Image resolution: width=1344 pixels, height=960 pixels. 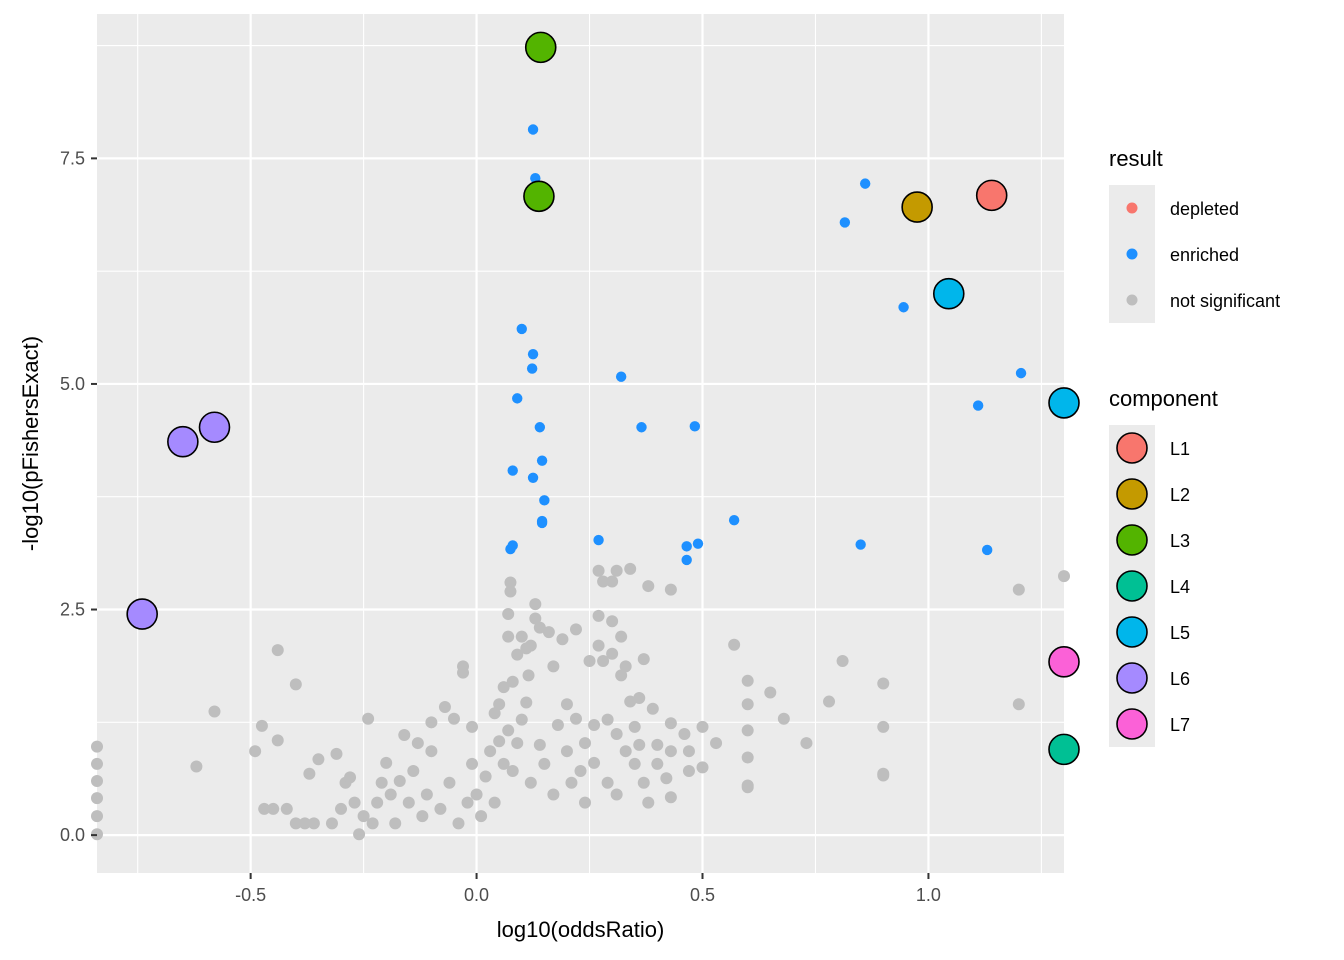 What do you see at coordinates (991, 195) in the screenshot?
I see `component-point-l1` at bounding box center [991, 195].